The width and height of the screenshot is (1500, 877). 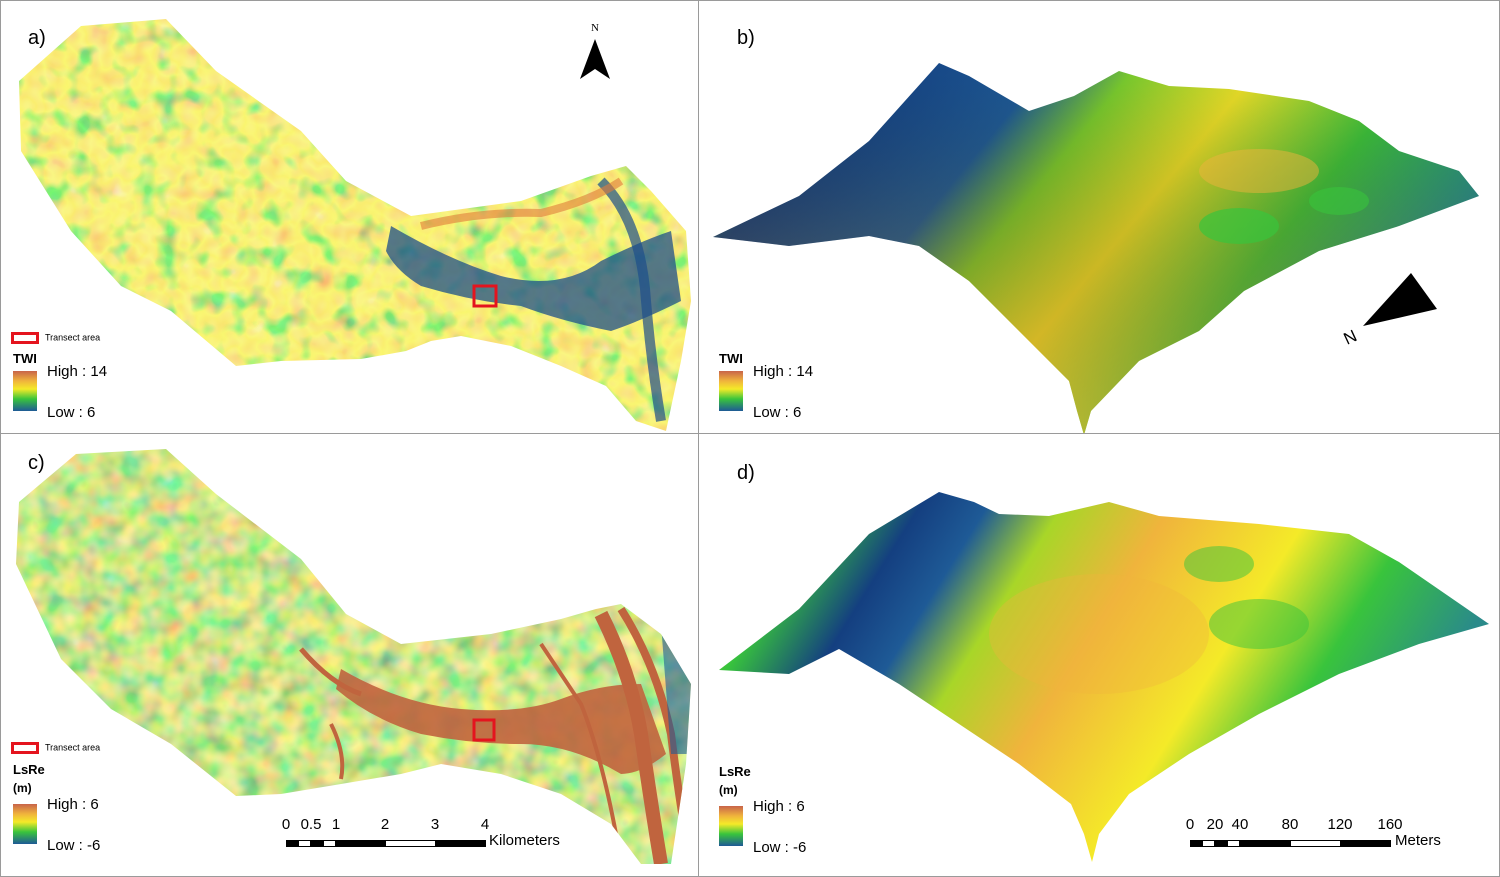 What do you see at coordinates (746, 473) in the screenshot?
I see `panel-label: d)` at bounding box center [746, 473].